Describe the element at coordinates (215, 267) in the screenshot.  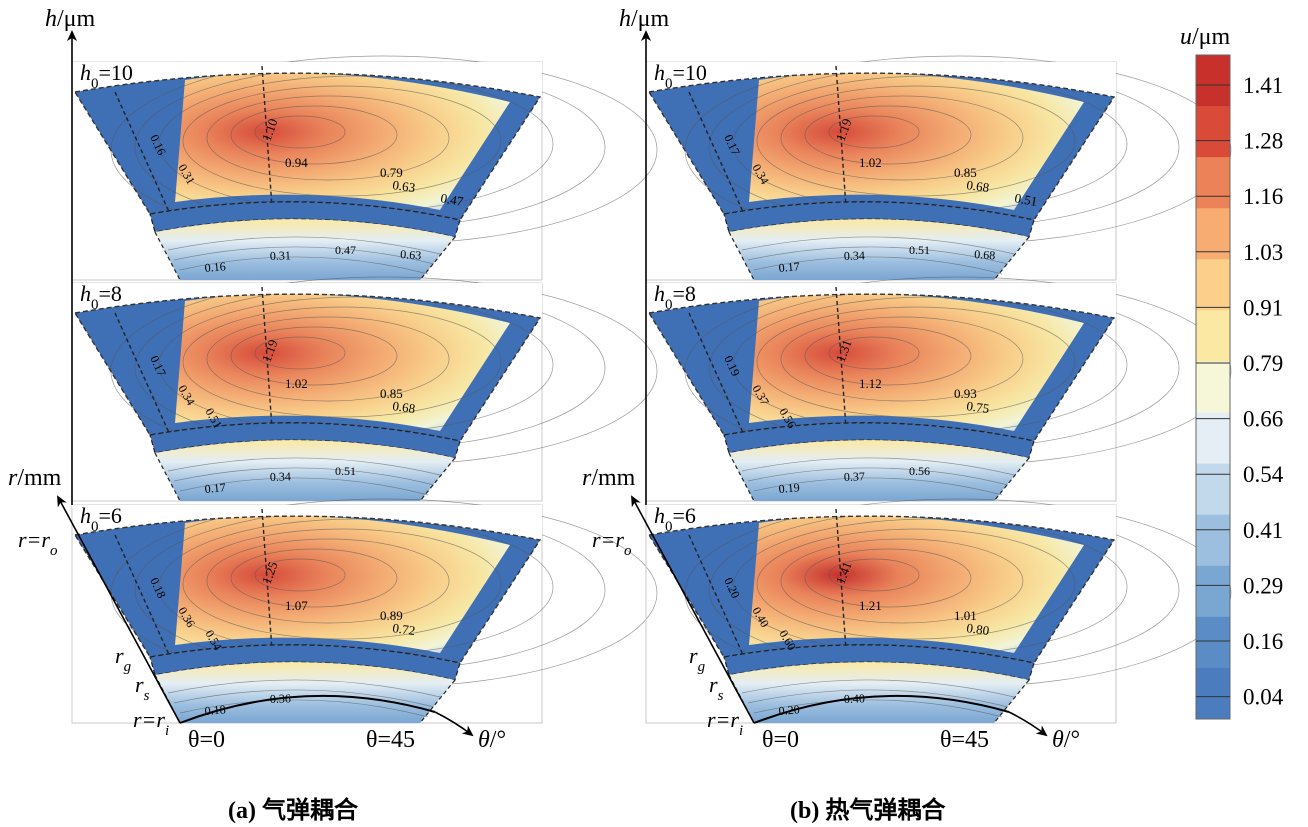
I see `lower-contour-label: 0.16` at that location.